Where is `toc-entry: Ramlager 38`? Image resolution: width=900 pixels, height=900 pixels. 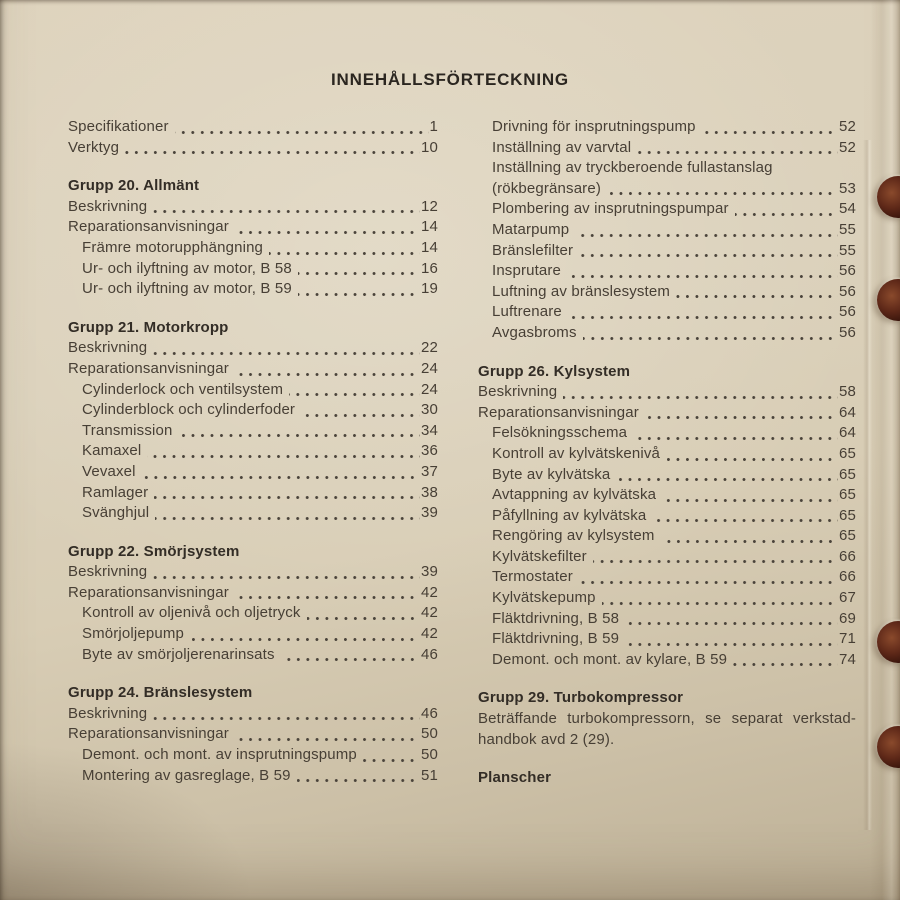
toc-entry: Ramlager 38 is located at coordinates (253, 493).